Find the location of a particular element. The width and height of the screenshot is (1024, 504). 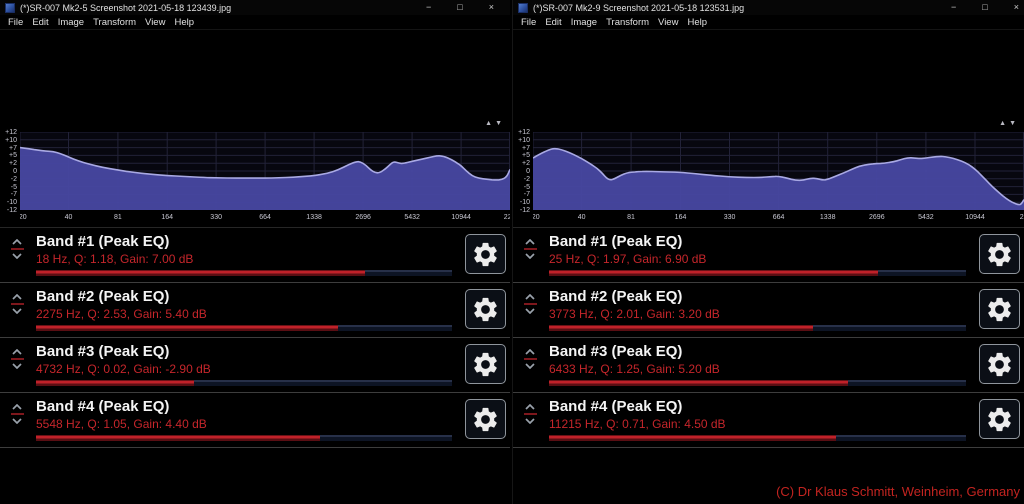

x-tick-label: 40 is located at coordinates (68, 217).